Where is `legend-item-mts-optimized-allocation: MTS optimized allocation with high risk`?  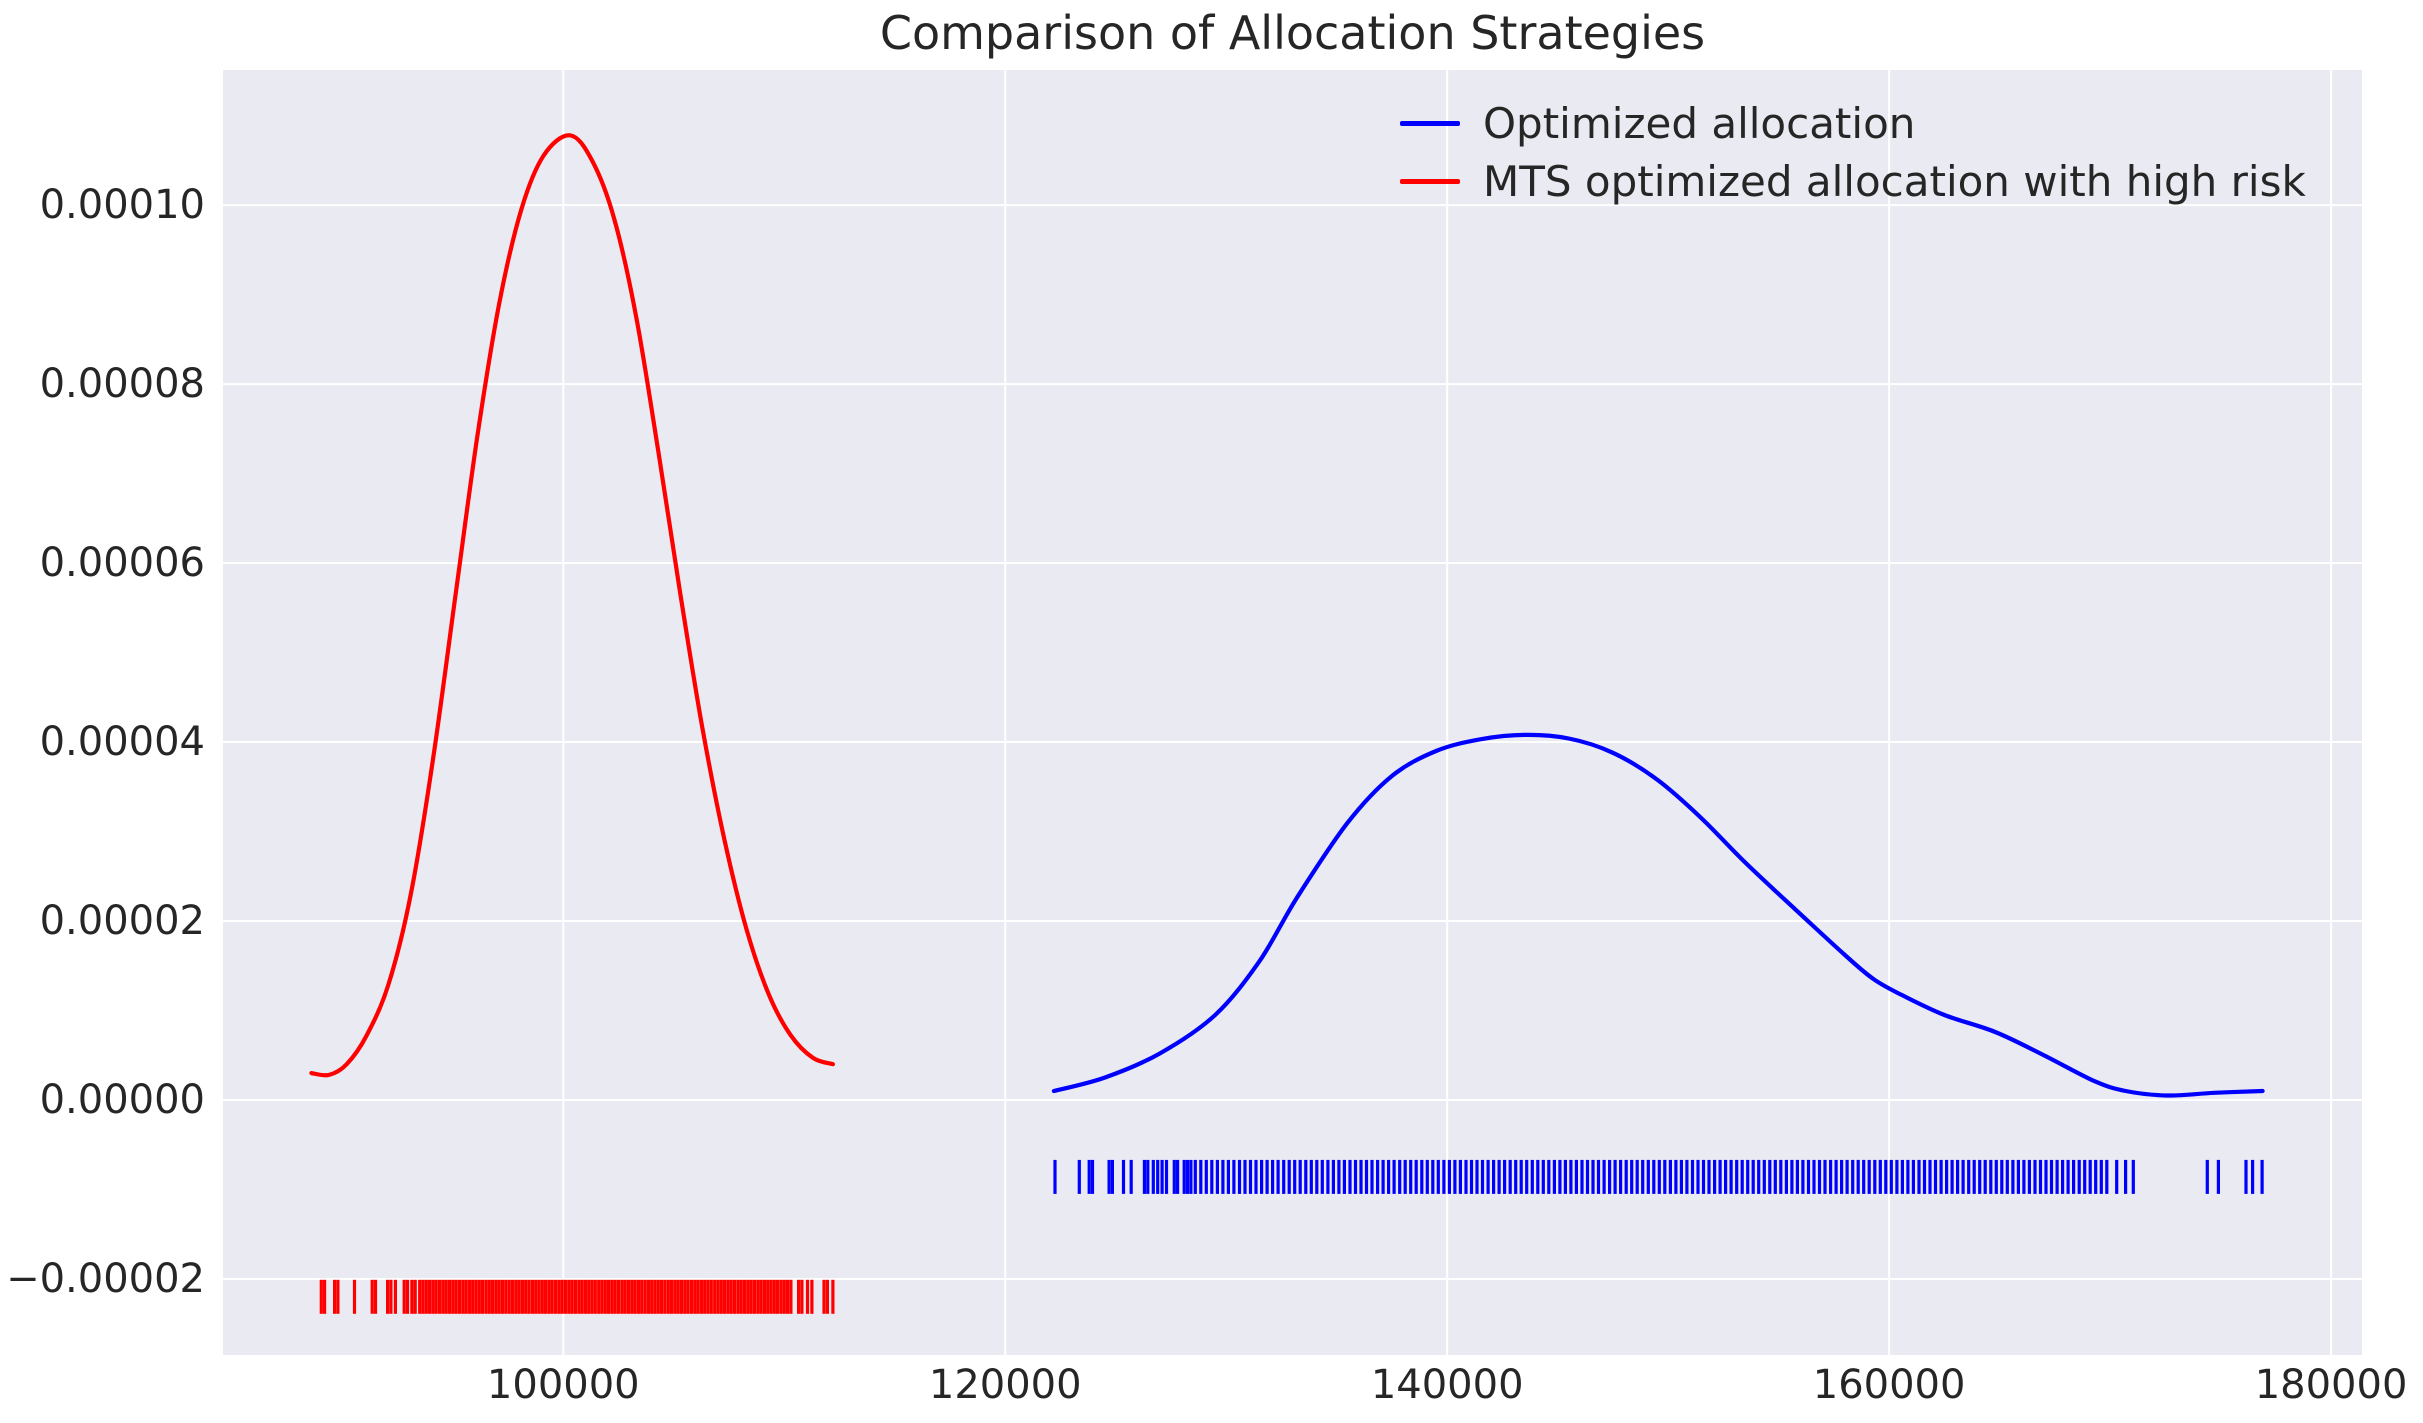
legend-item-mts-optimized-allocation: MTS optimized allocation with high risk is located at coordinates (1853, 181).